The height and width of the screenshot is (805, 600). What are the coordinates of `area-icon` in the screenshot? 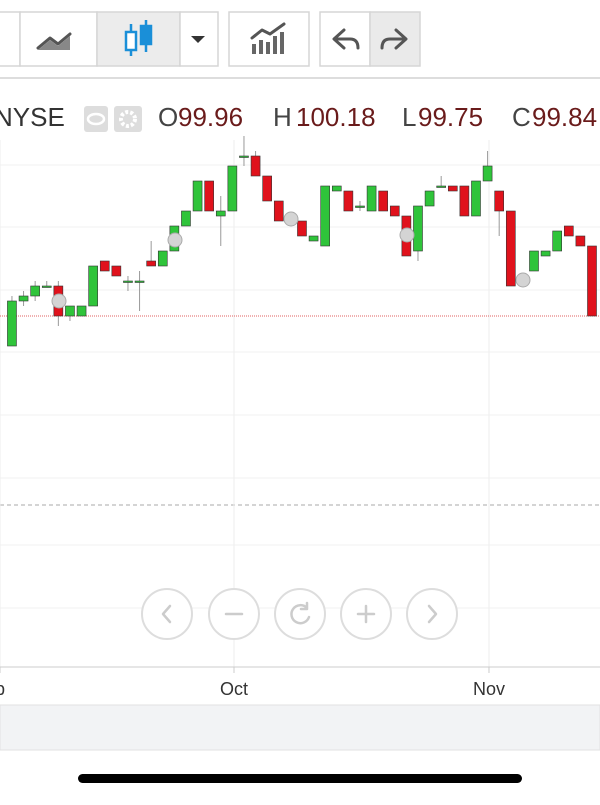 It's located at (54, 43).